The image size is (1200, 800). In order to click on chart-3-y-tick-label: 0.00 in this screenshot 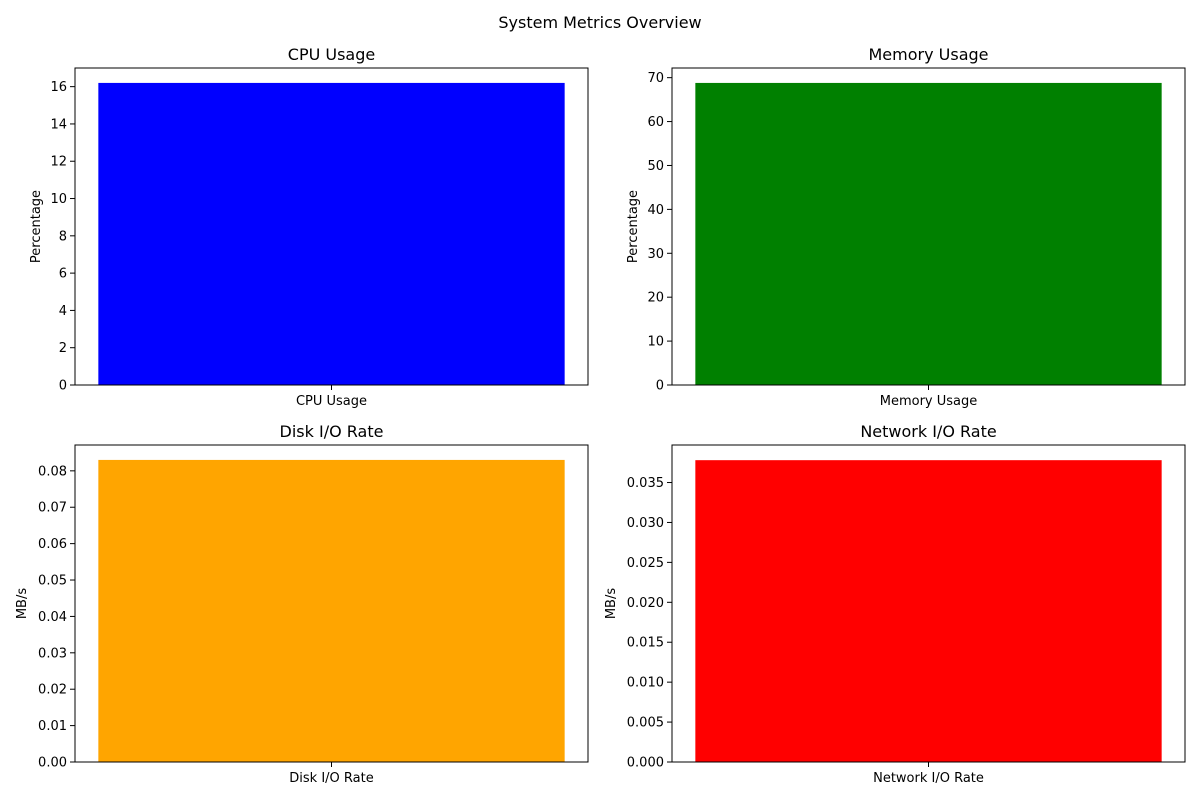, I will do `click(52, 763)`.